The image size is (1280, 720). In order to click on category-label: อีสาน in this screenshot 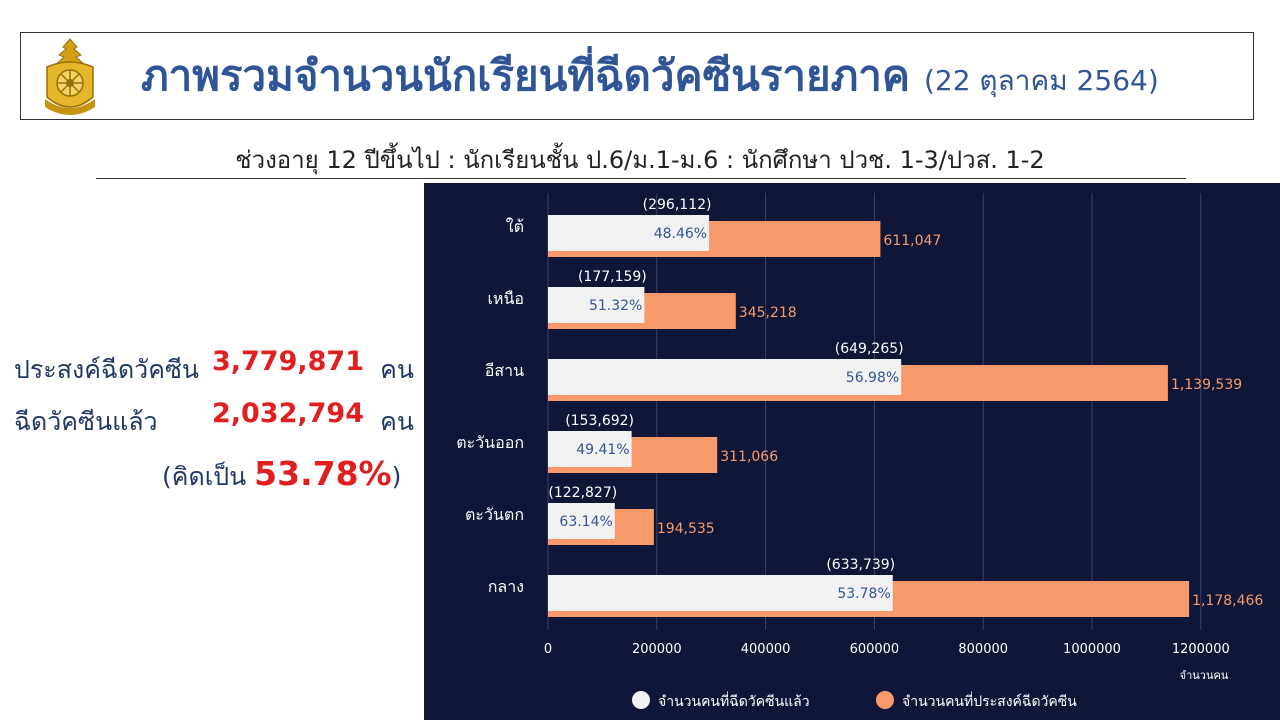, I will do `click(504, 370)`.